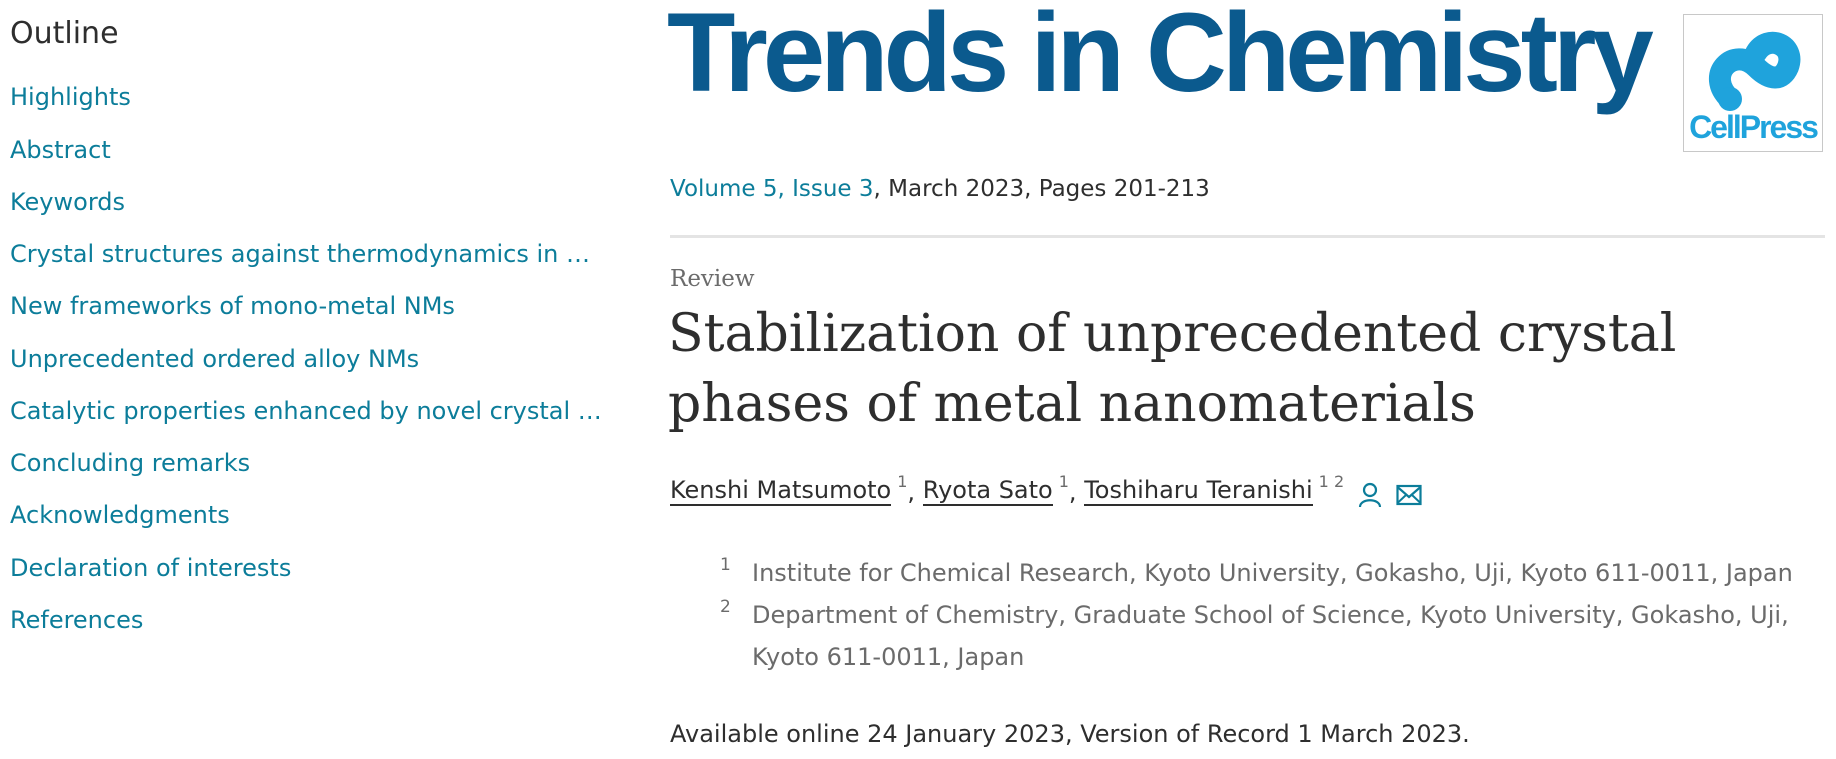  What do you see at coordinates (64, 33) in the screenshot?
I see `outline-title: Outline` at bounding box center [64, 33].